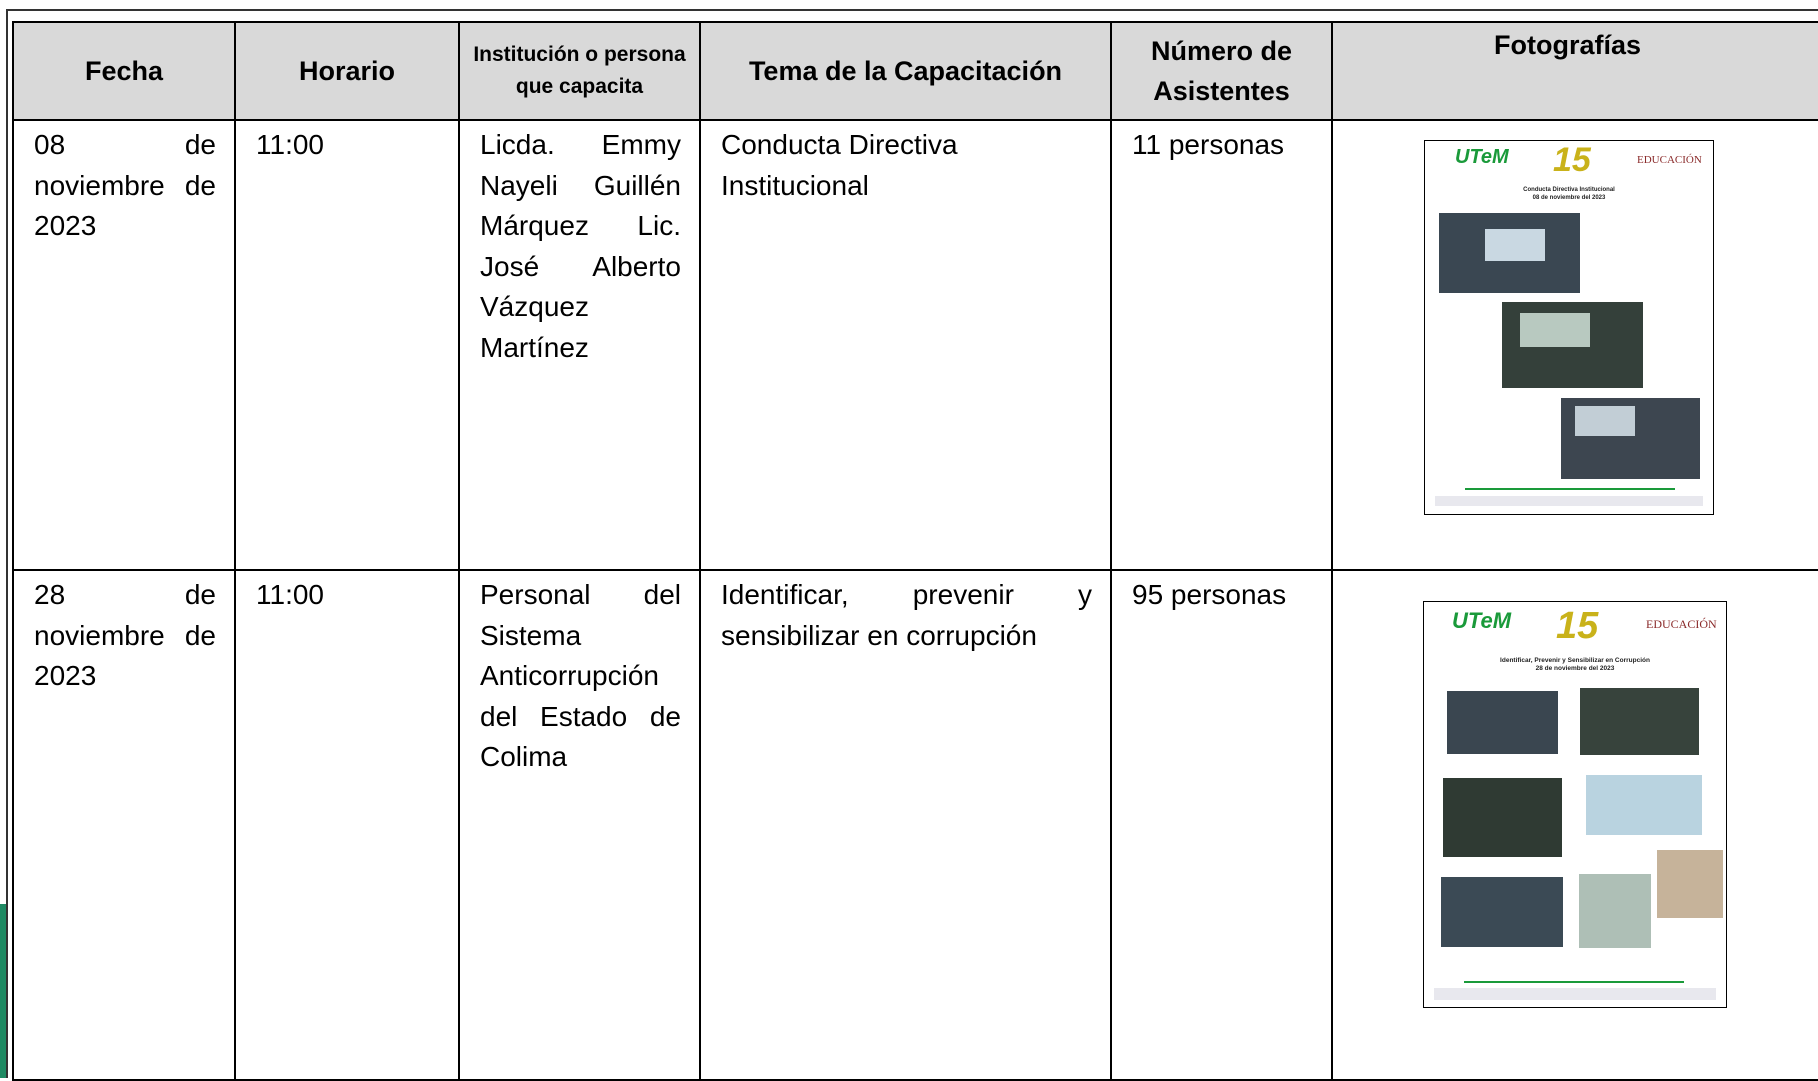 This screenshot has width=1818, height=1081. I want to click on attendees-cell: 95 personas, so click(1221, 825).